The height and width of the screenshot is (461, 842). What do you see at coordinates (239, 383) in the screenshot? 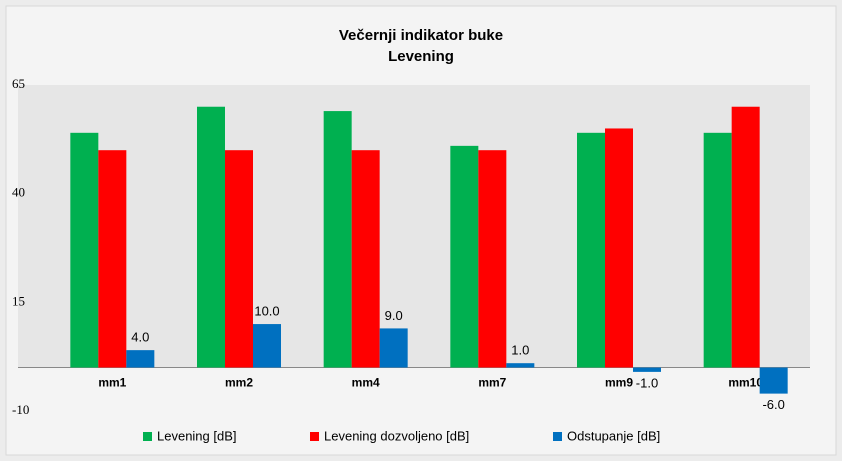
I see `x-tick-label: mm2` at bounding box center [239, 383].